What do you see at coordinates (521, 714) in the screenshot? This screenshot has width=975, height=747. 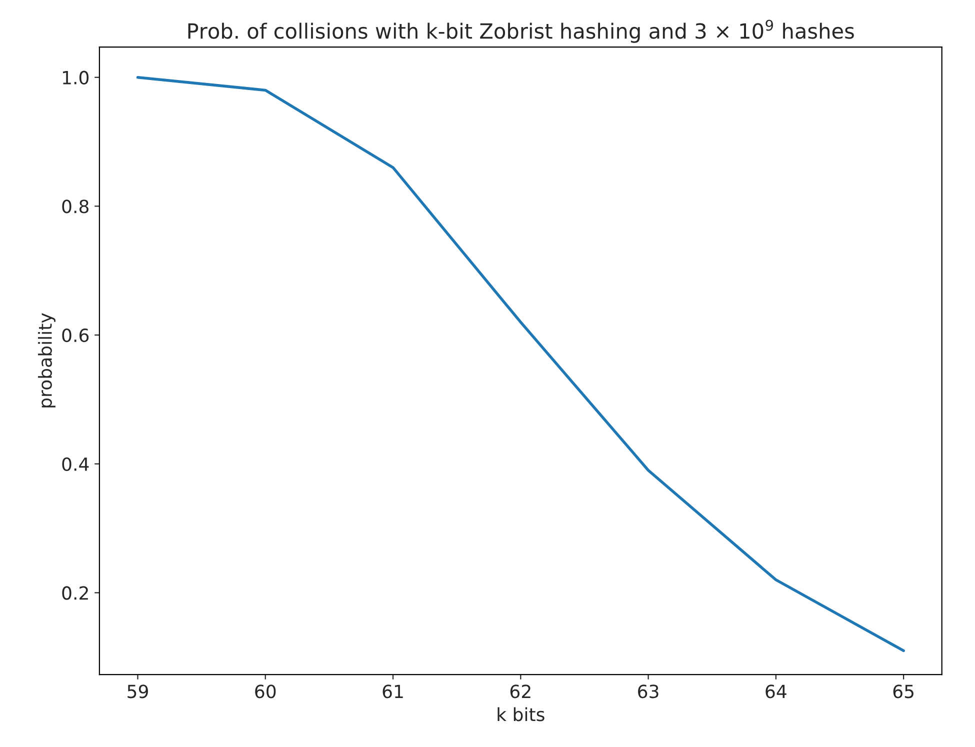 I see `x-axis-title: k bits` at bounding box center [521, 714].